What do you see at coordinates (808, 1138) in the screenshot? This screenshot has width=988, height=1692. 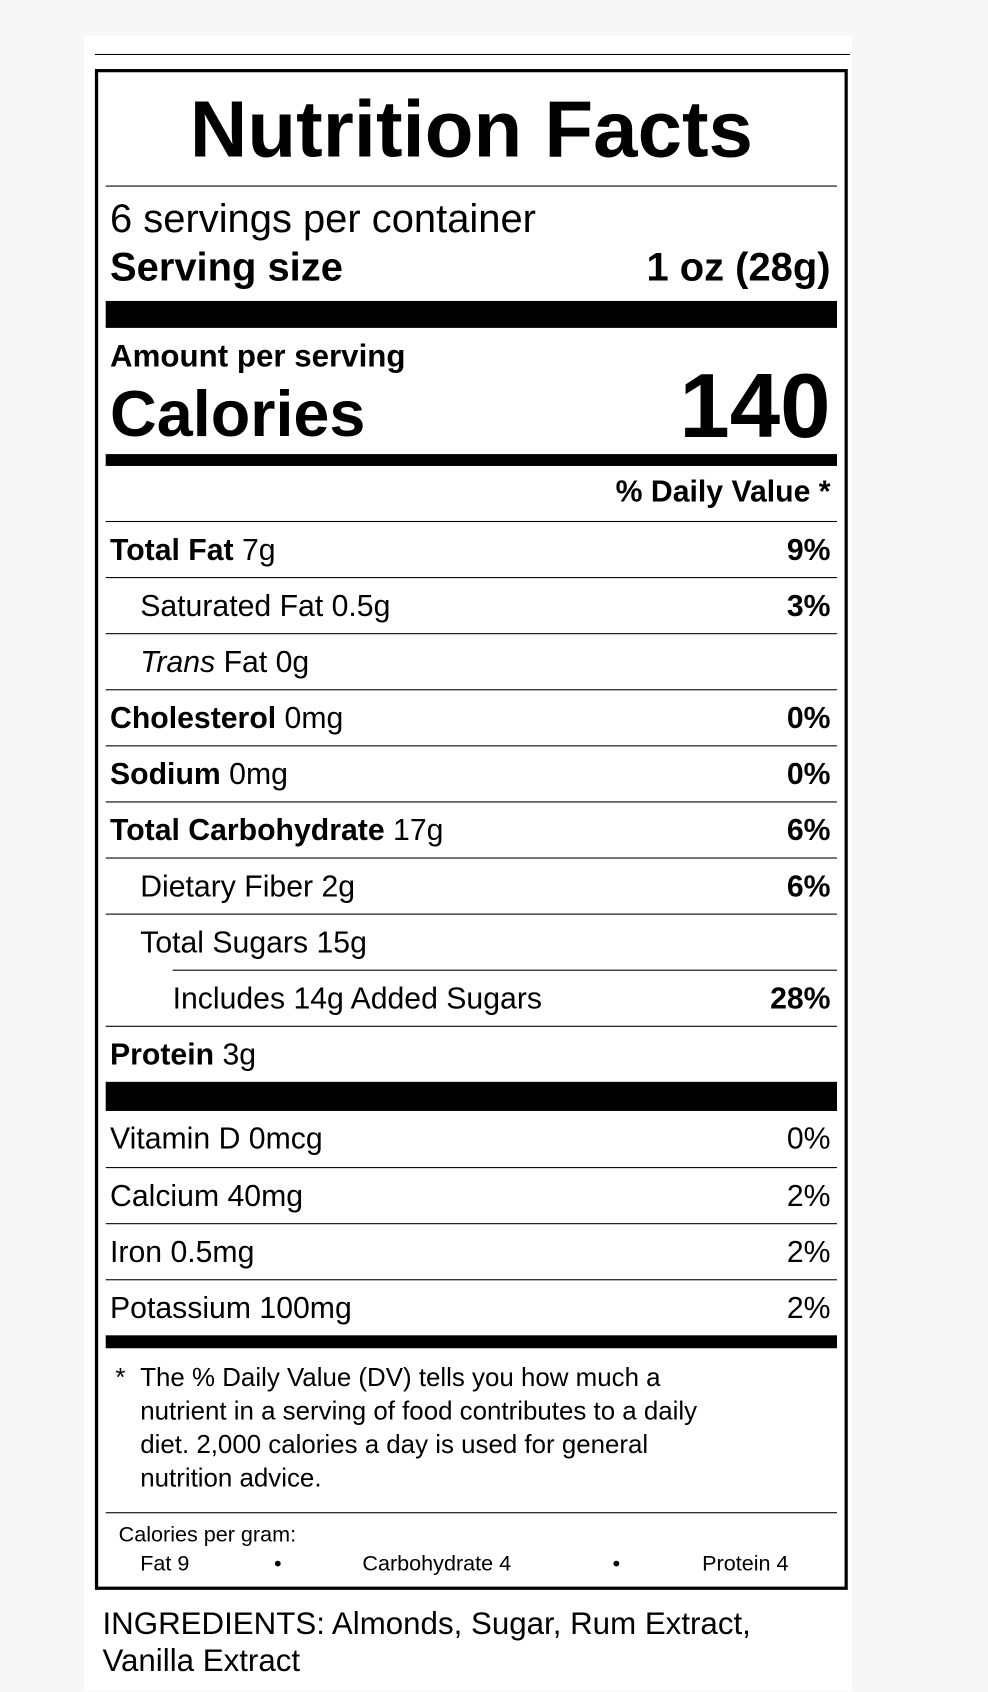 I see `vitamin-dv: 0%` at bounding box center [808, 1138].